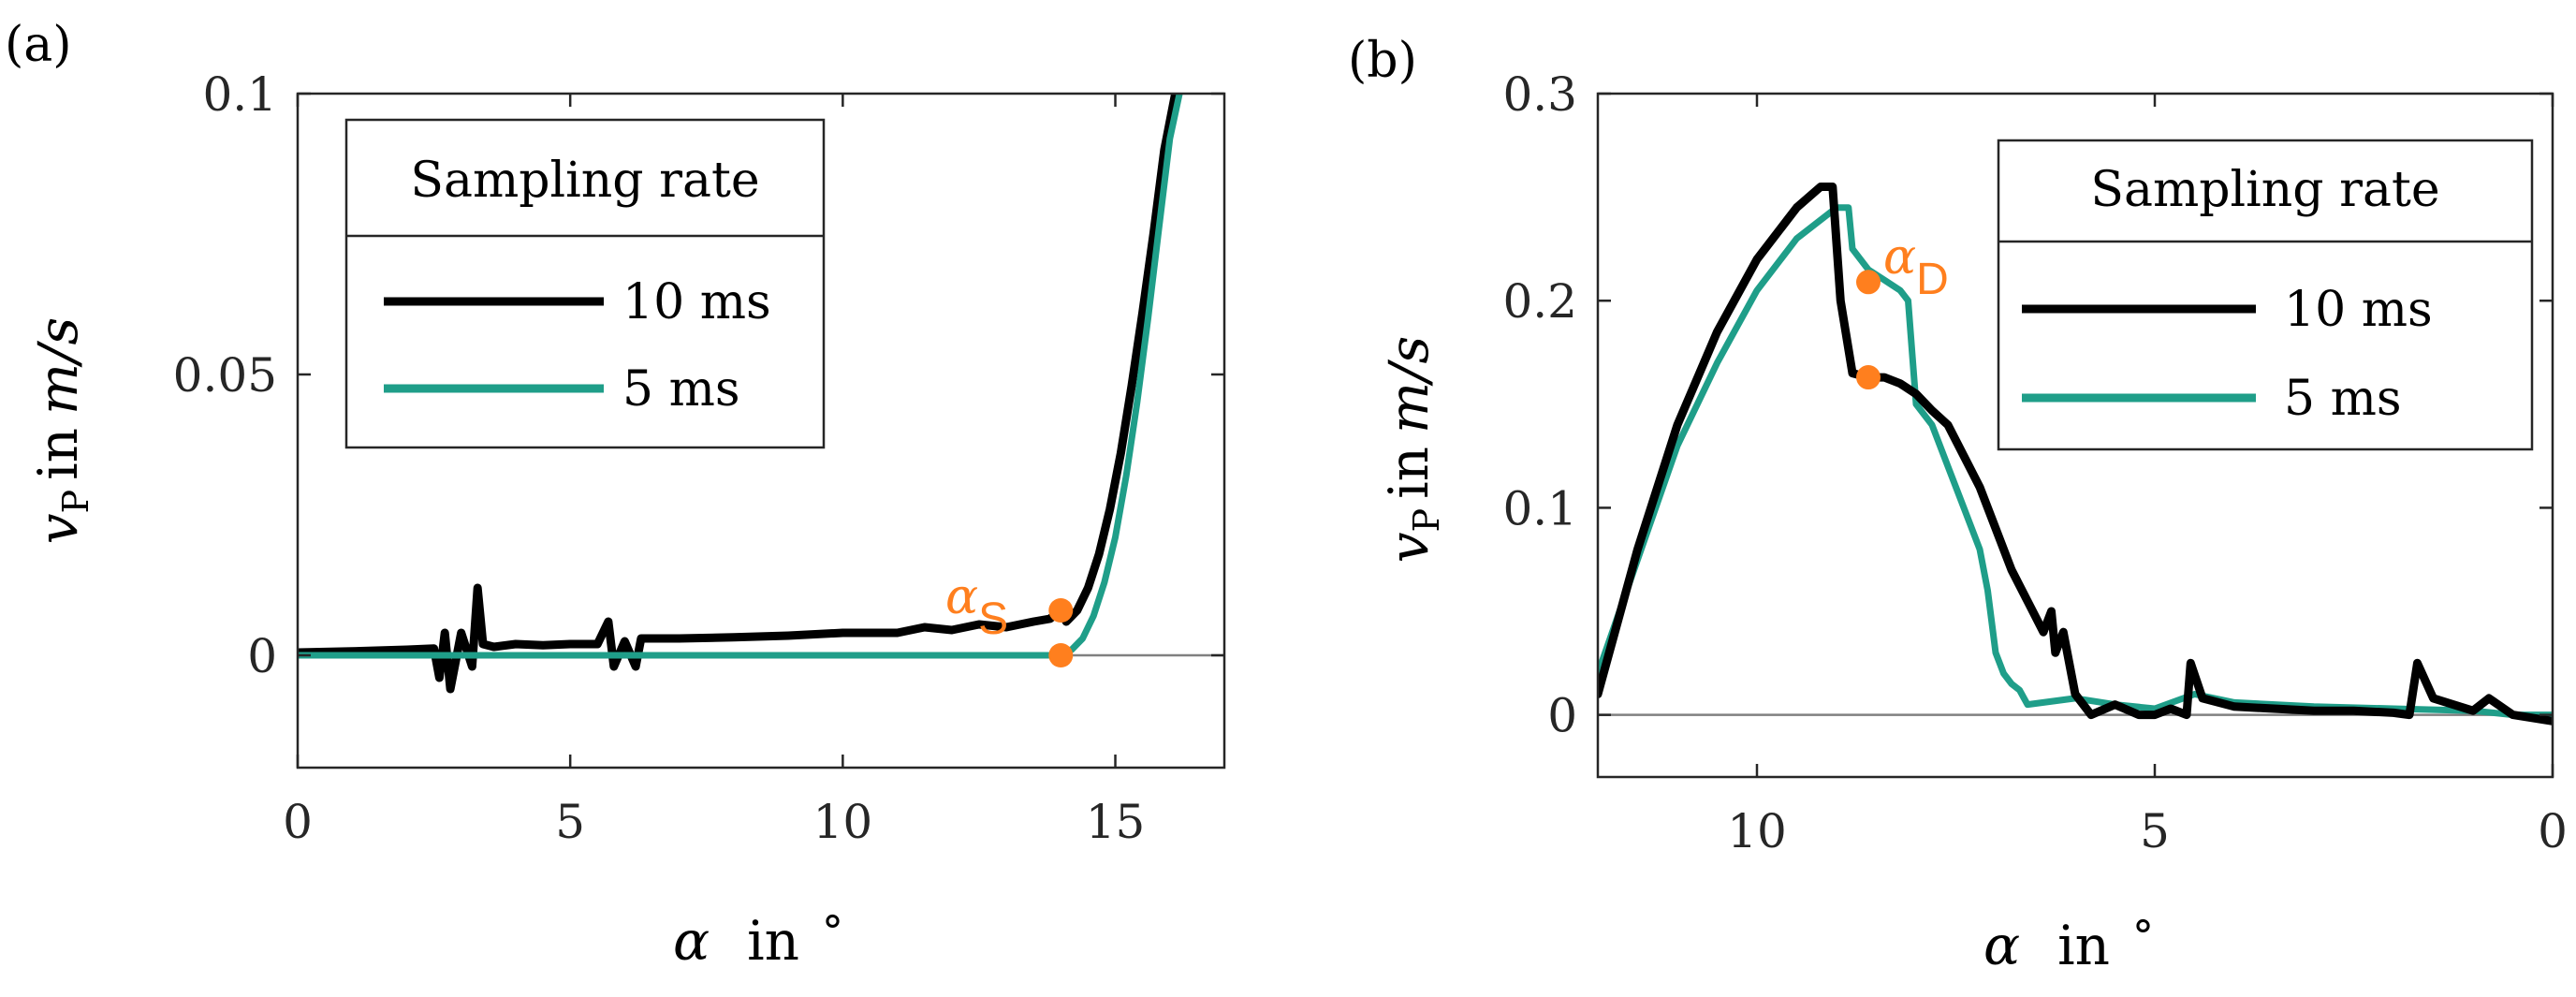 The image size is (2576, 997). What do you see at coordinates (2155, 831) in the screenshot?
I see `x-tick-label-b: 5` at bounding box center [2155, 831].